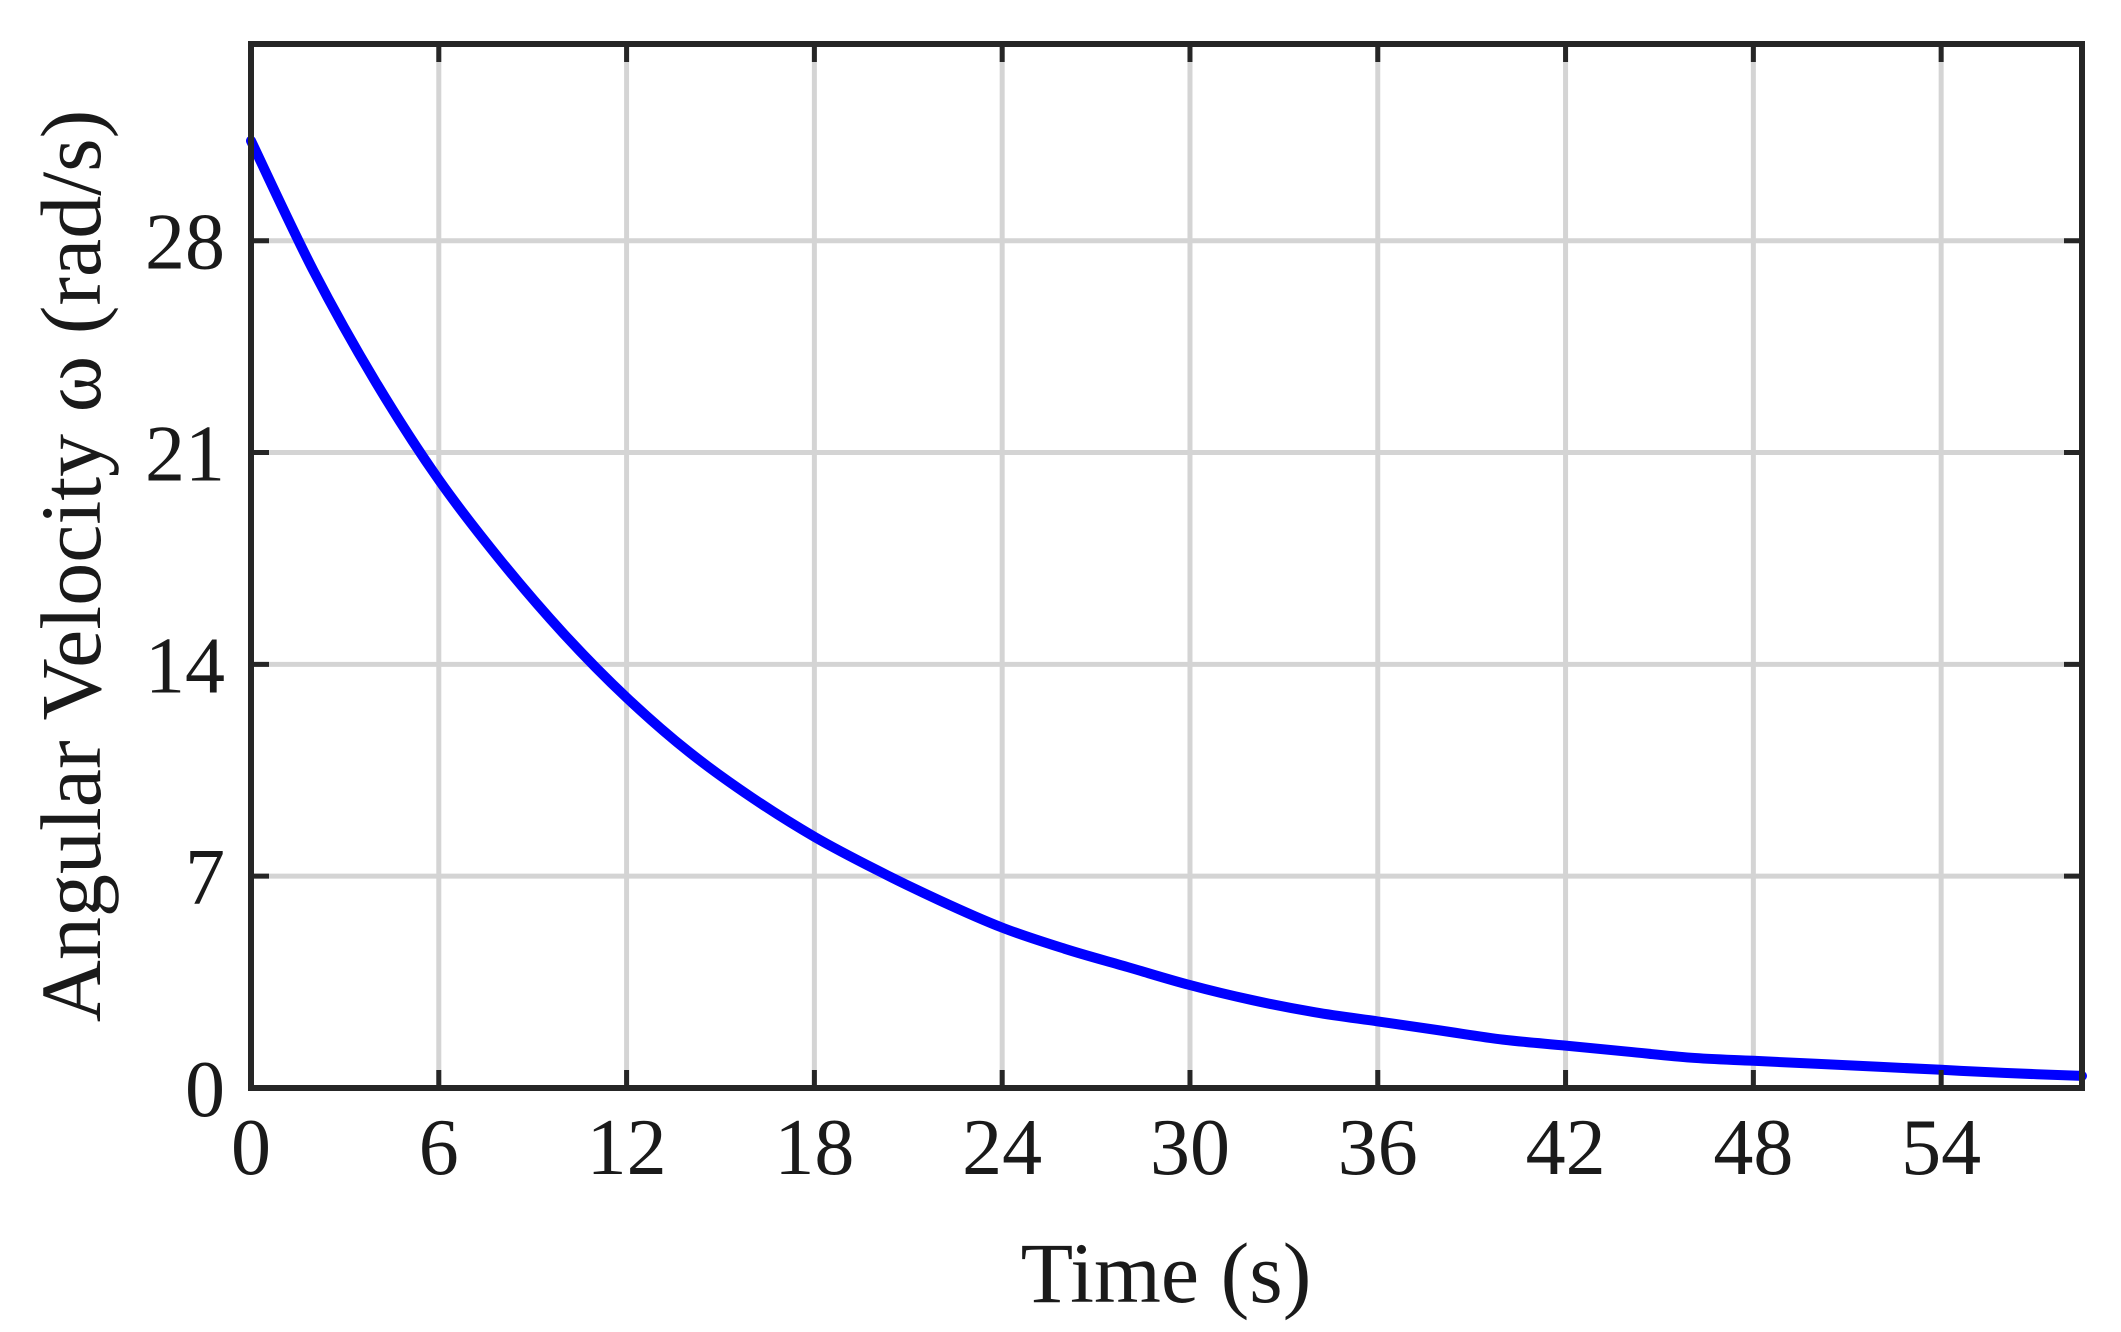 Image resolution: width=2121 pixels, height=1332 pixels. I want to click on x-tick-label: 12, so click(627, 1148).